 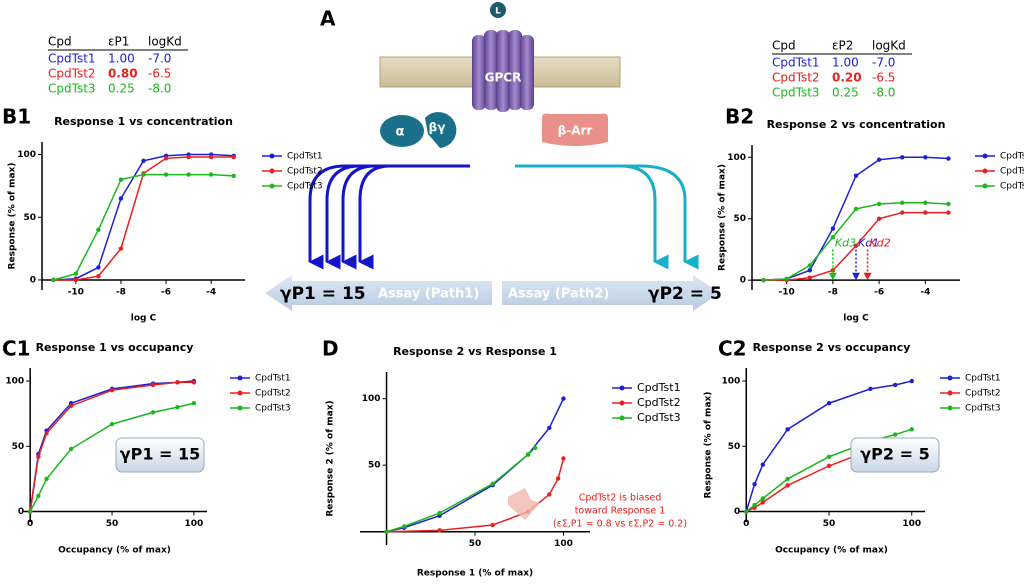 What do you see at coordinates (123, 74) in the screenshot?
I see `table-cell: 0.80` at bounding box center [123, 74].